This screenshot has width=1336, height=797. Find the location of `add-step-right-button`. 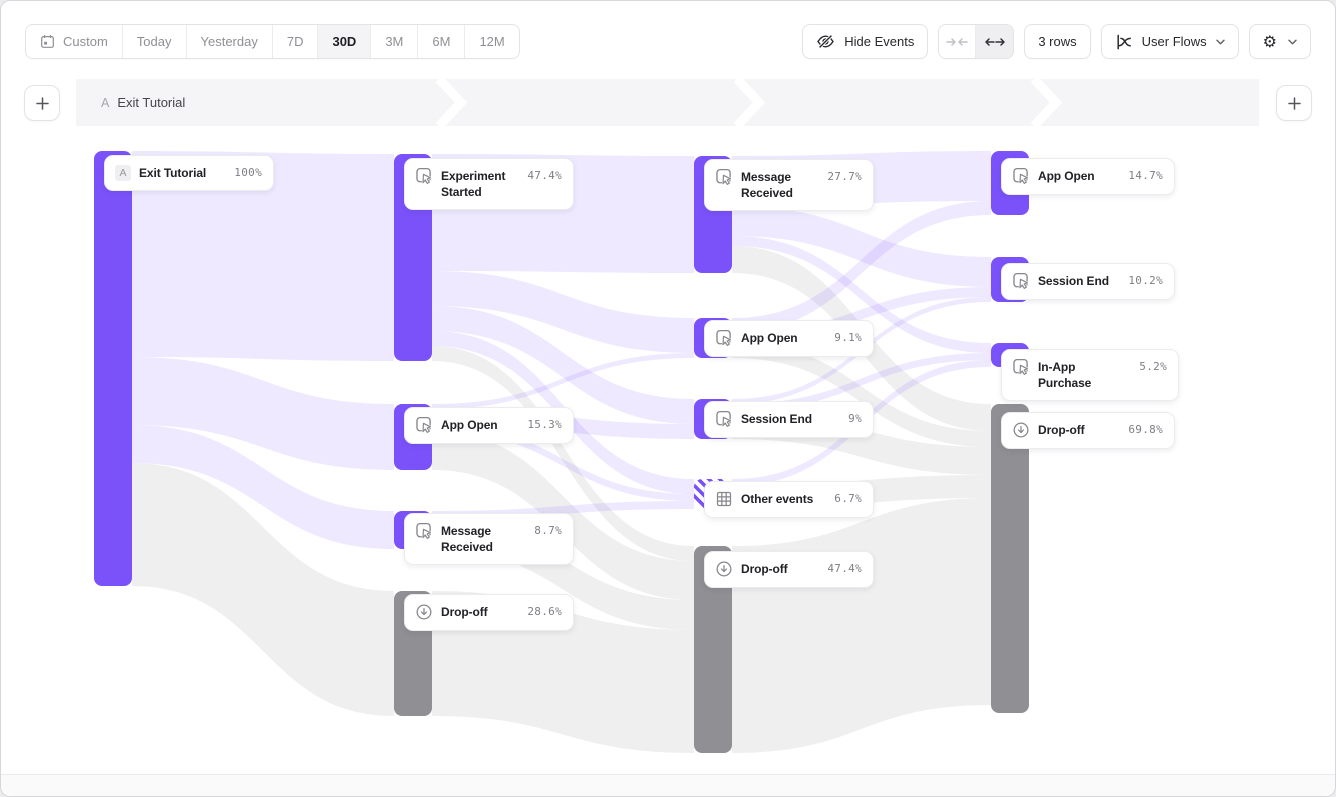

add-step-right-button is located at coordinates (1294, 103).